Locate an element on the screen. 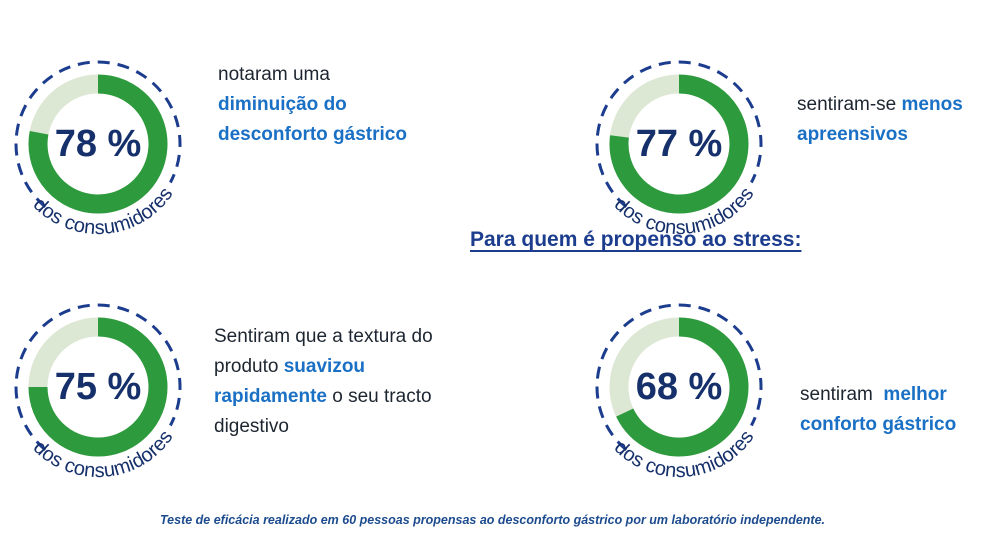  donut-chart-3: dos consumidores is located at coordinates (98, 392).